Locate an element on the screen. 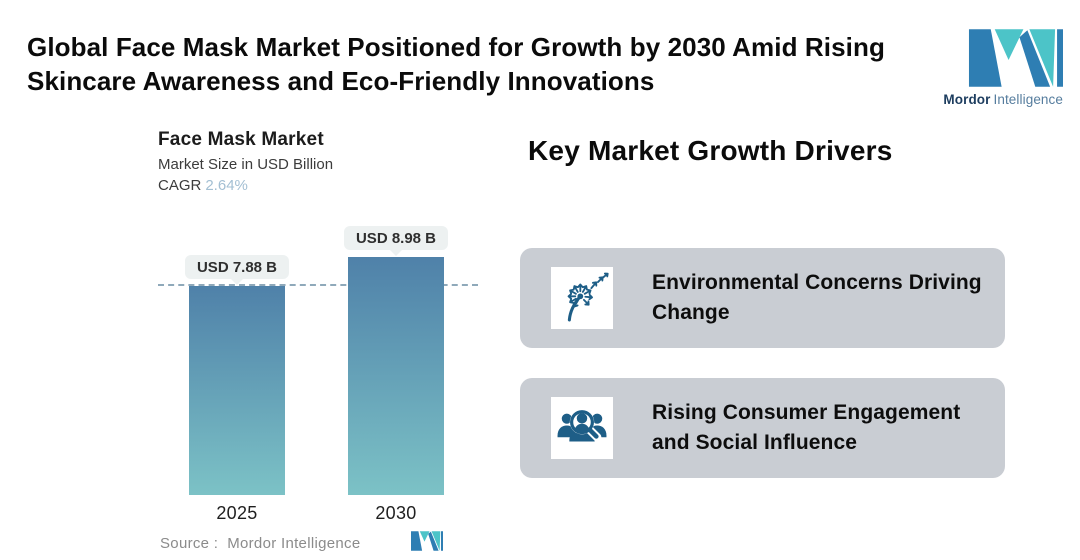 This screenshot has width=1080, height=560. consumer-search-icon is located at coordinates (582, 425).